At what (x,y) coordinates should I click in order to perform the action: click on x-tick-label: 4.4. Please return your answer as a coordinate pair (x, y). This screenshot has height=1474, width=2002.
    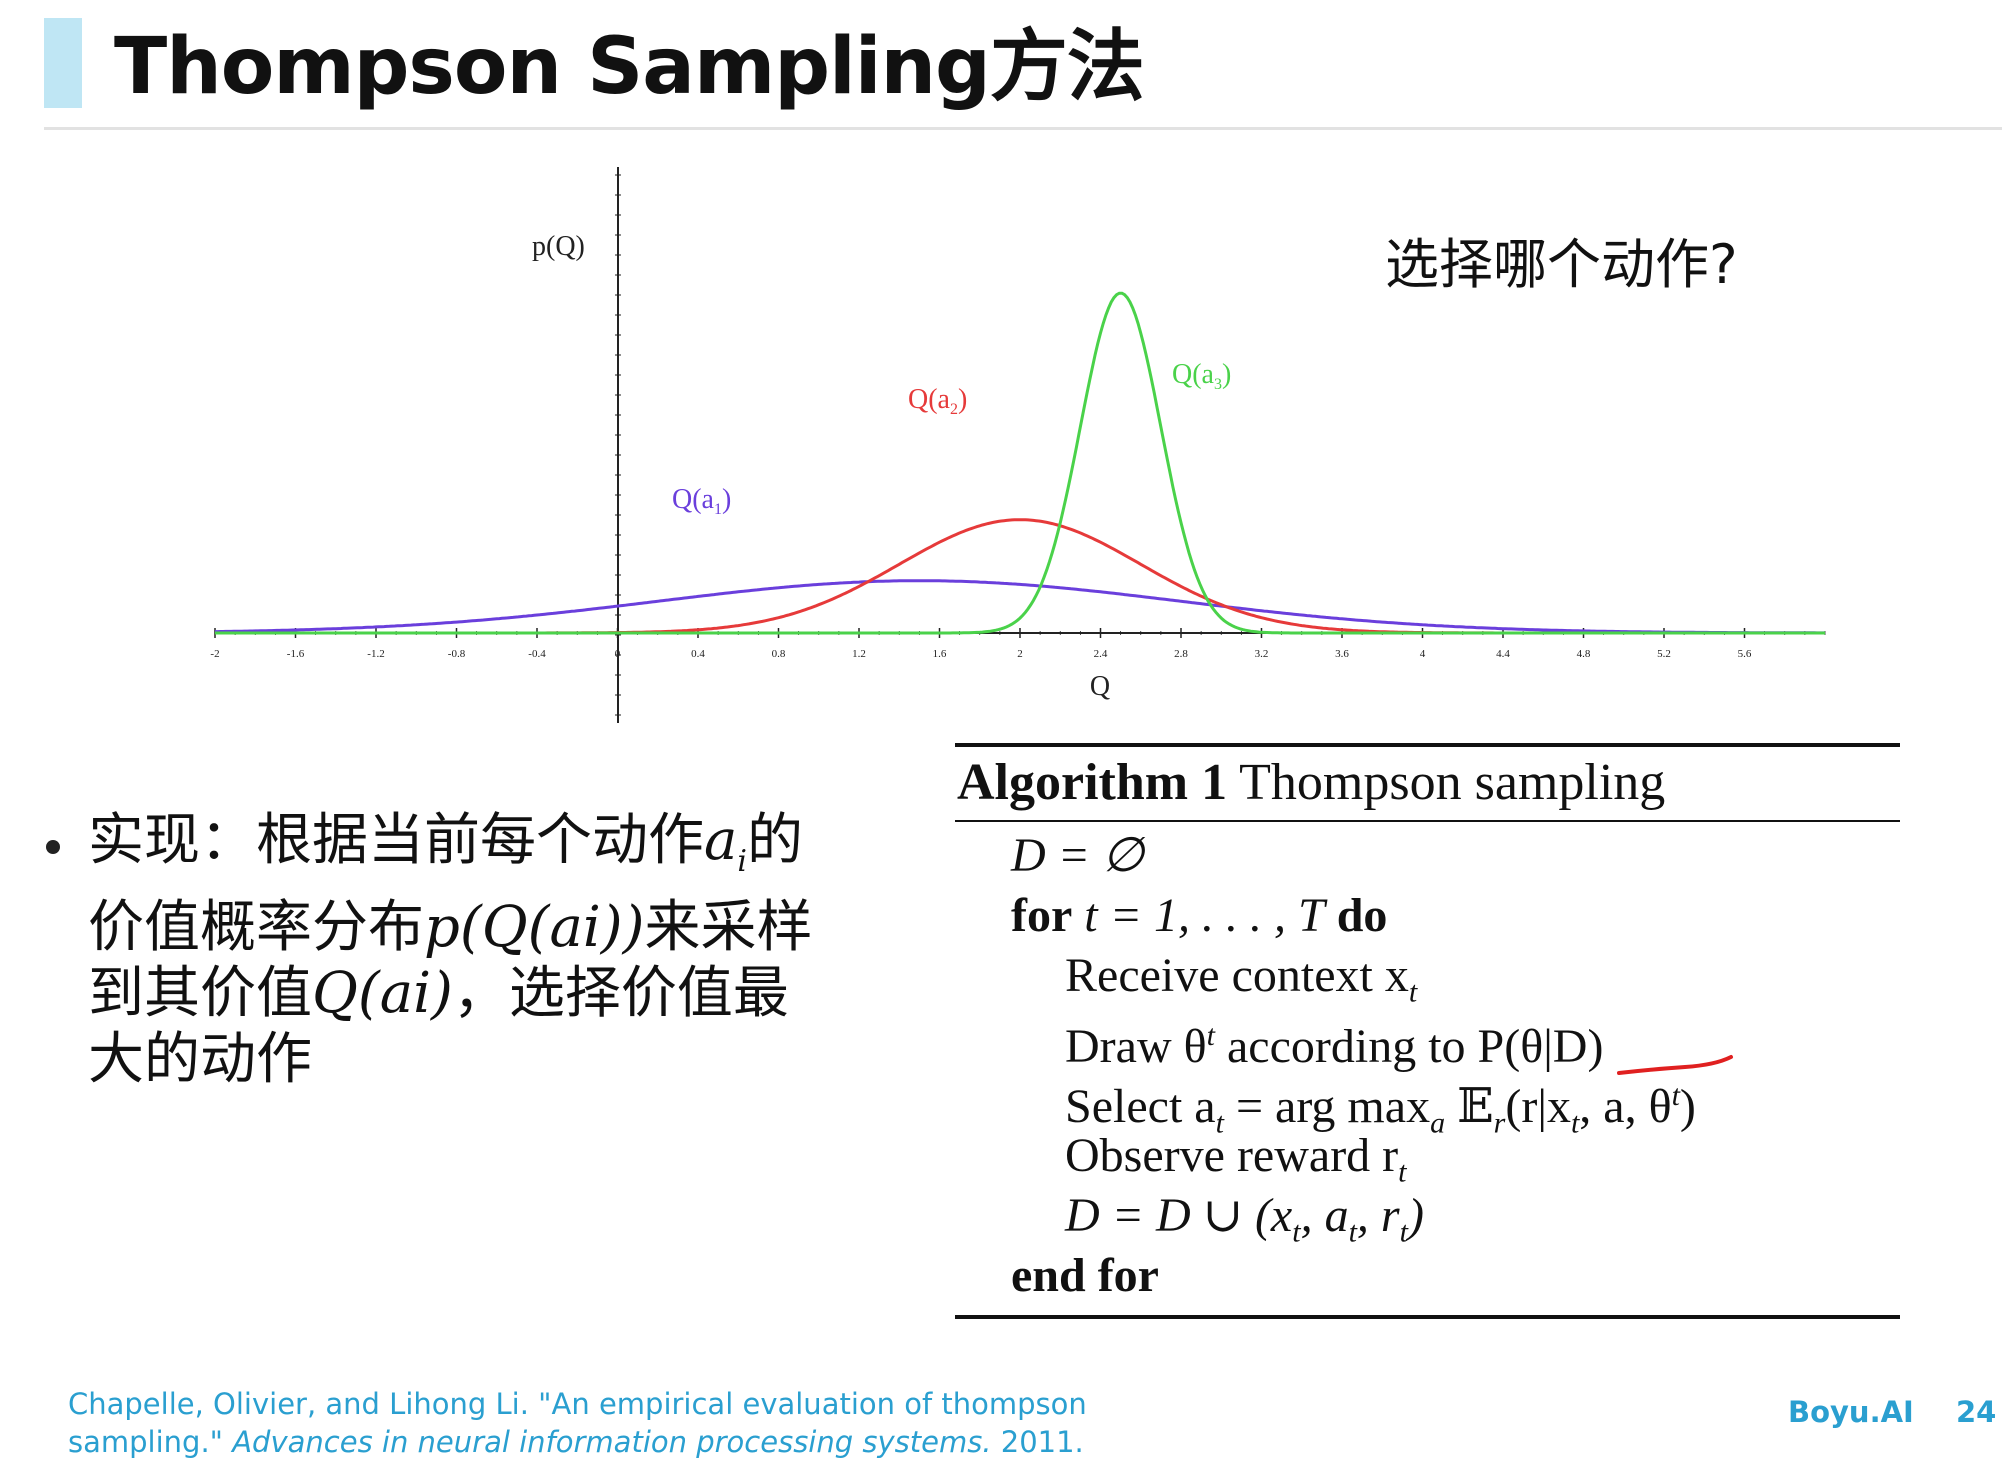
    Looking at the image, I should click on (1503, 654).